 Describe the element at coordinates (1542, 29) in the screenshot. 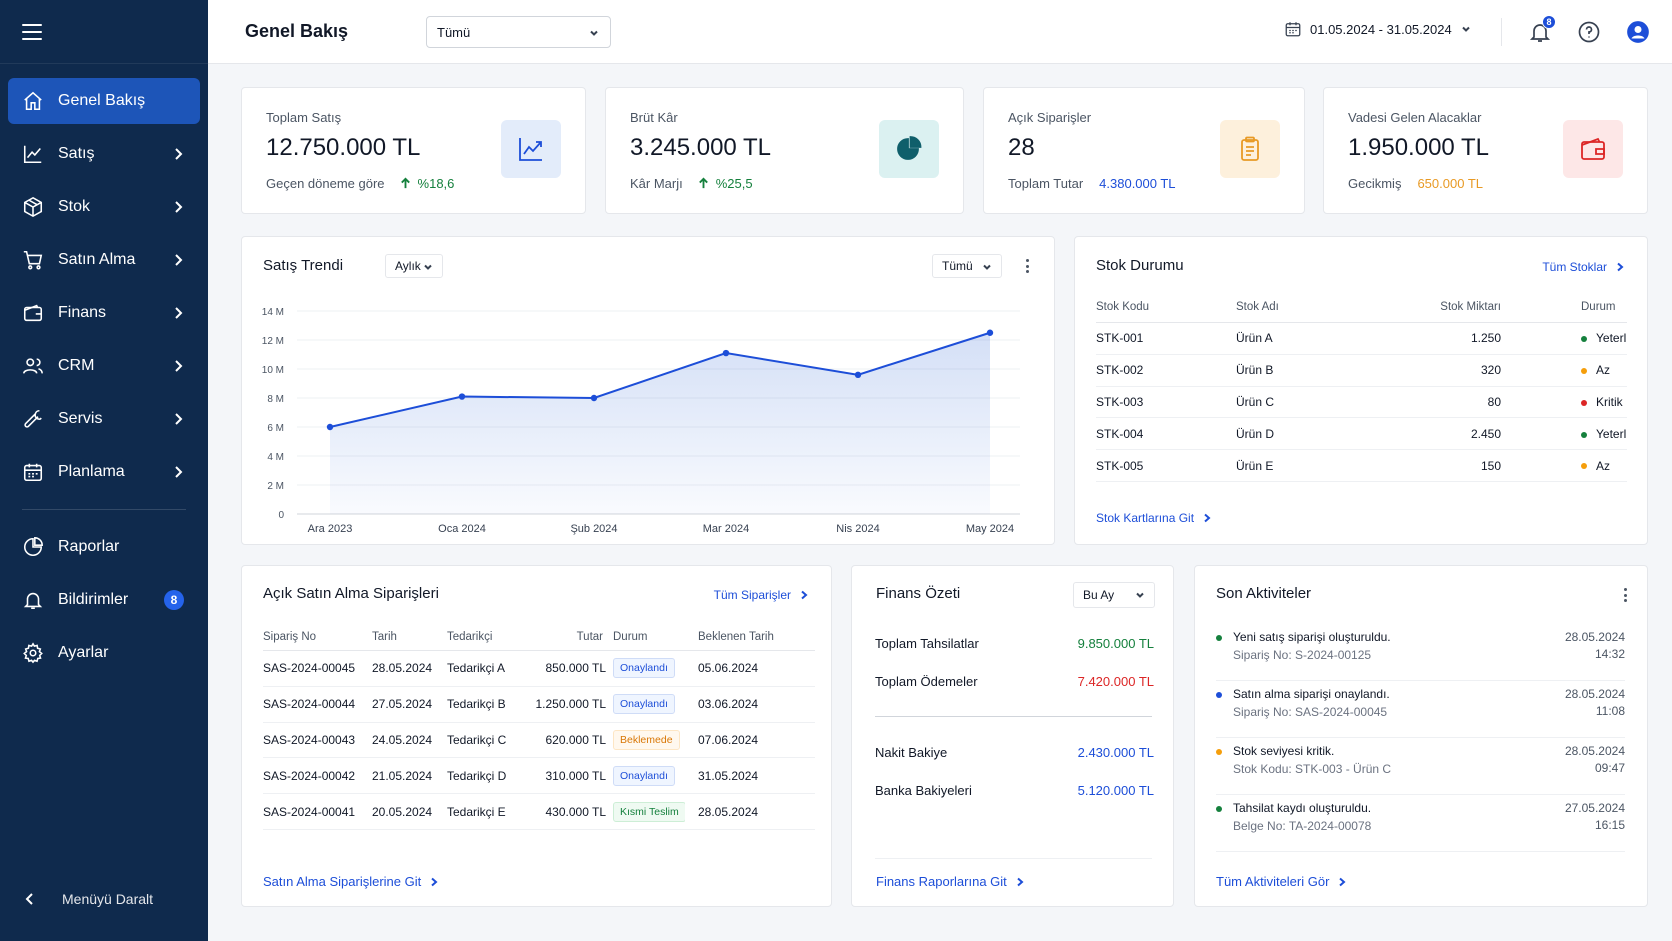

I see `notifications-button: 8` at that location.